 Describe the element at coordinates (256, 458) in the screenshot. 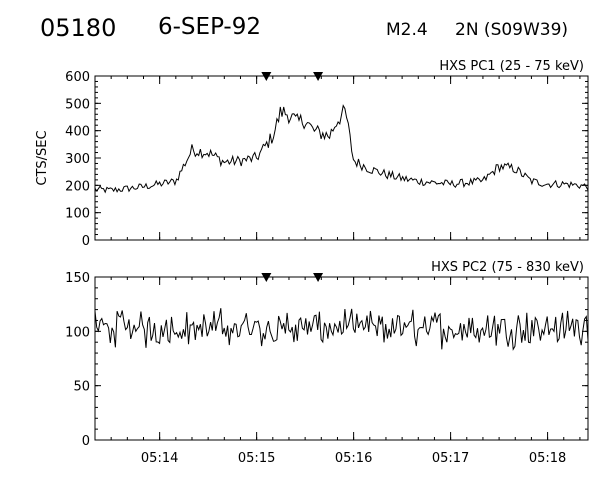

I see `x-tick-label: 05:15` at that location.